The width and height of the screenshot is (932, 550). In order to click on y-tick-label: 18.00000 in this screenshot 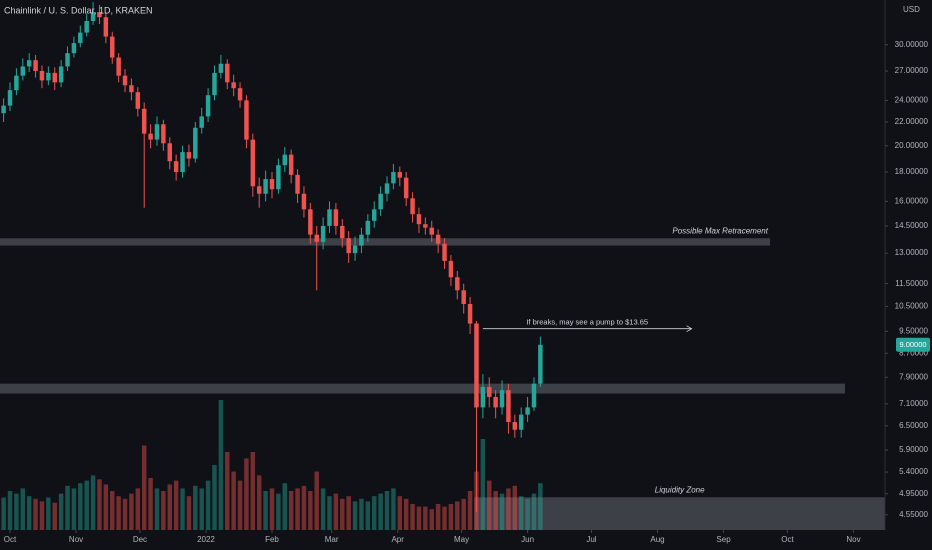, I will do `click(912, 171)`.